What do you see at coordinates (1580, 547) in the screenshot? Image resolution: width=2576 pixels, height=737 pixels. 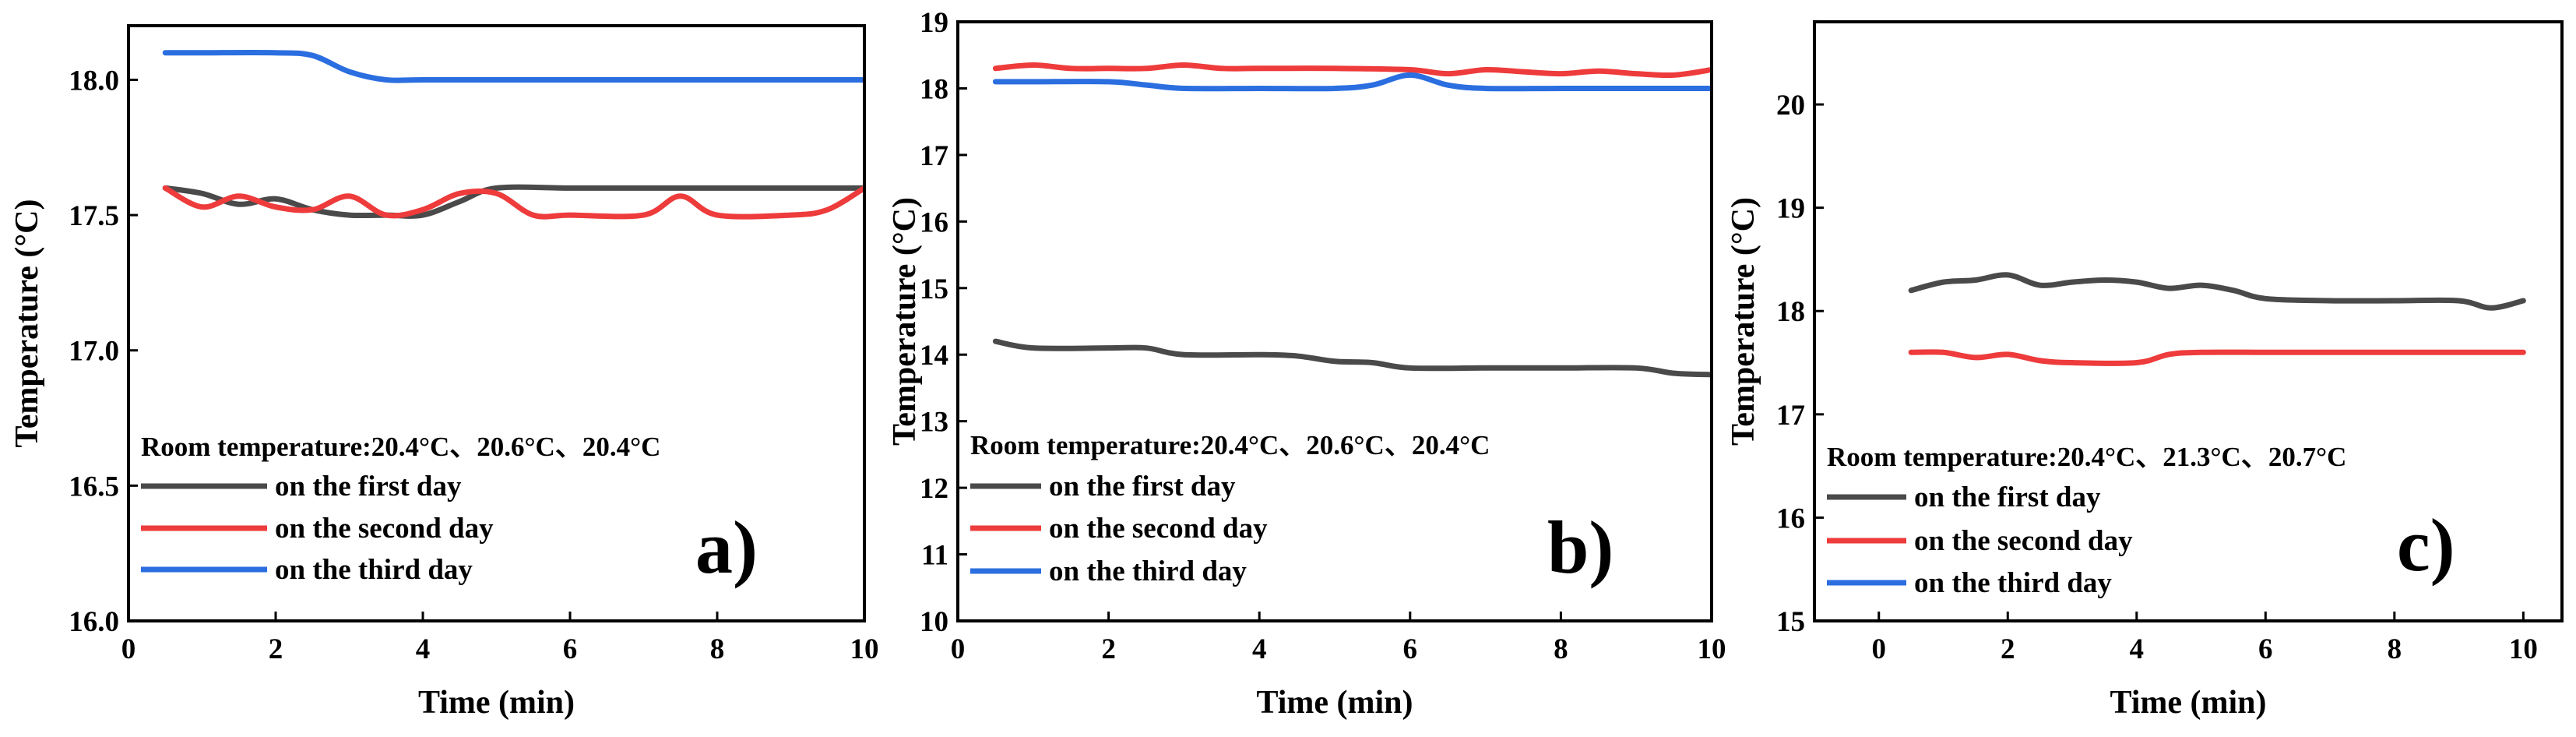 I see `panel-label: b)` at bounding box center [1580, 547].